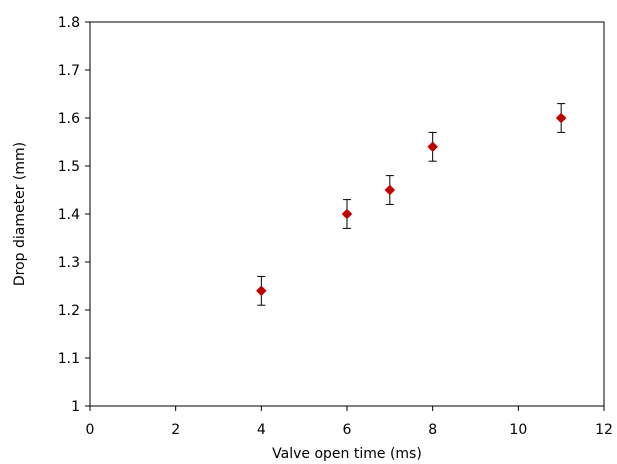 This screenshot has width=617, height=464. I want to click on x-tick-label: 12, so click(604, 430).